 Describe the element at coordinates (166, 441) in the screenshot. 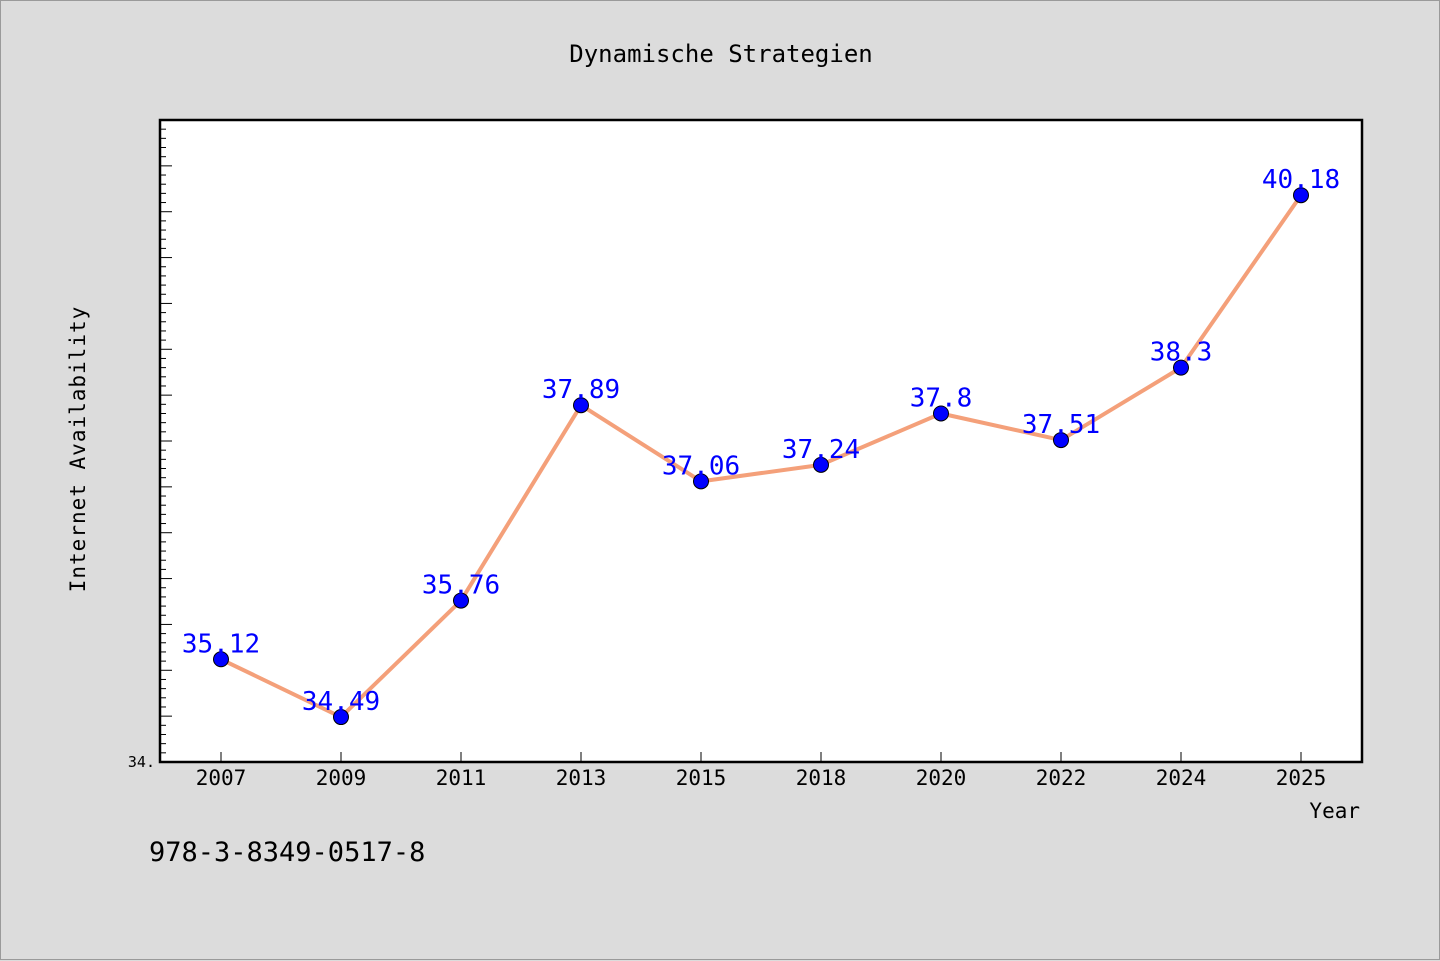

I see `y-axis-ticks` at that location.